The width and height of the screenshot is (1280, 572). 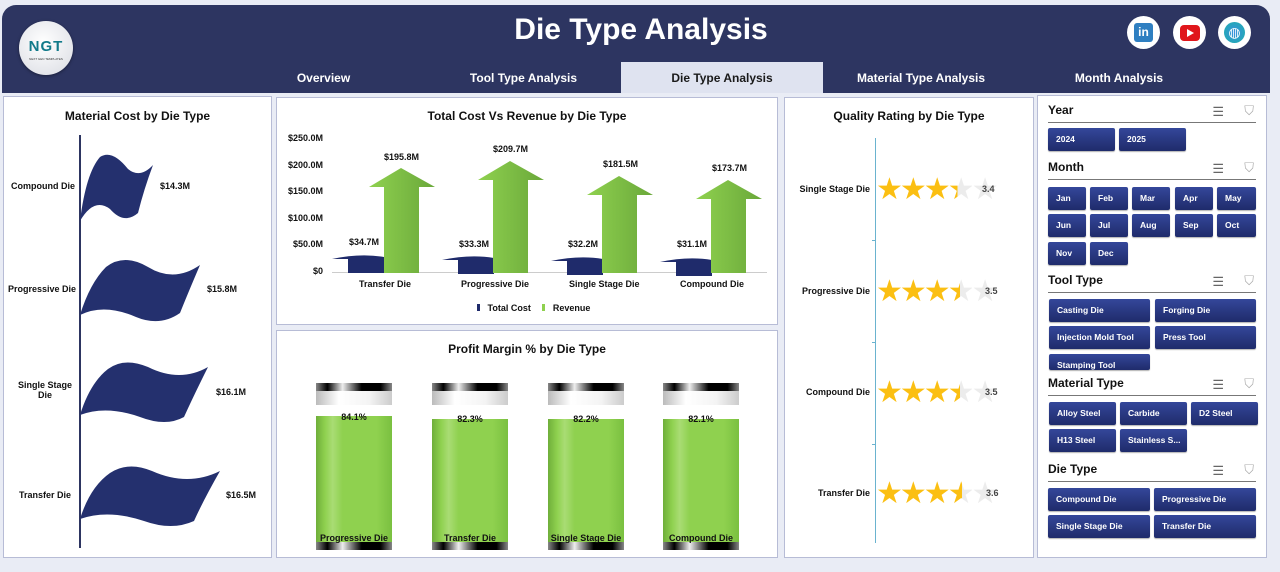 What do you see at coordinates (1099, 310) in the screenshot?
I see `slicer-tool-casting-die: Casting Die` at bounding box center [1099, 310].